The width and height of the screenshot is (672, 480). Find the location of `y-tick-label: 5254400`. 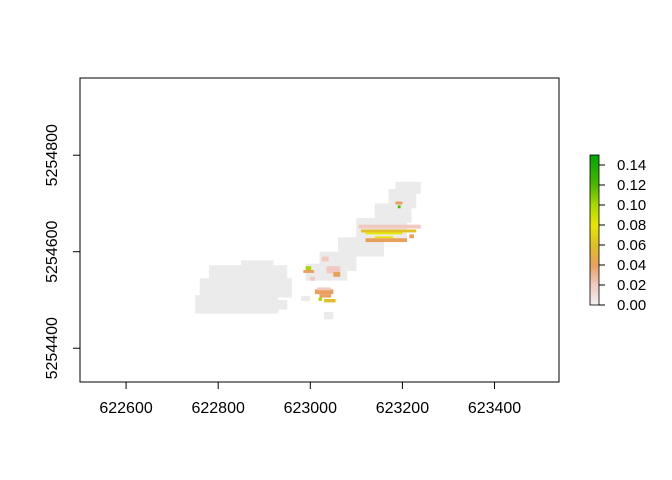

y-tick-label: 5254400 is located at coordinates (52, 348).